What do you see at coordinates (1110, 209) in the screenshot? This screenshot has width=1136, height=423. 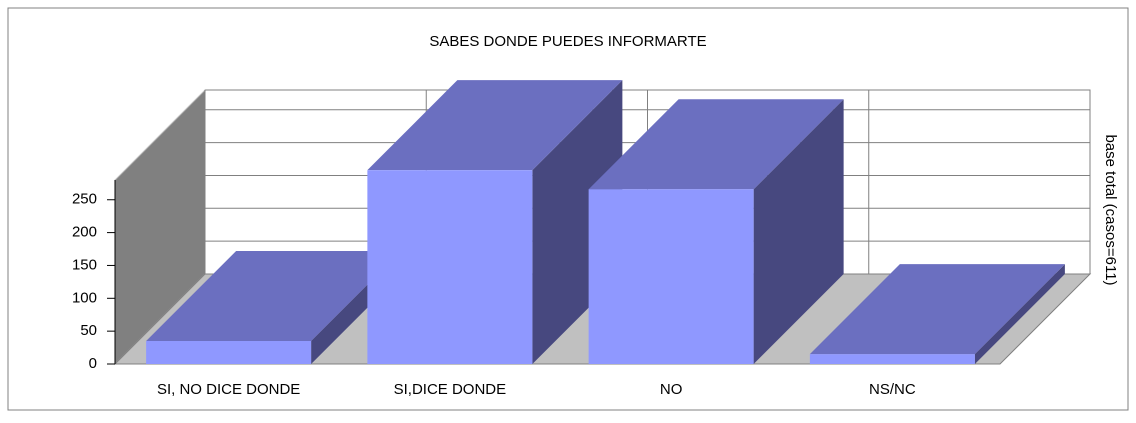 I see `axis-label: base total (casos=611)` at bounding box center [1110, 209].